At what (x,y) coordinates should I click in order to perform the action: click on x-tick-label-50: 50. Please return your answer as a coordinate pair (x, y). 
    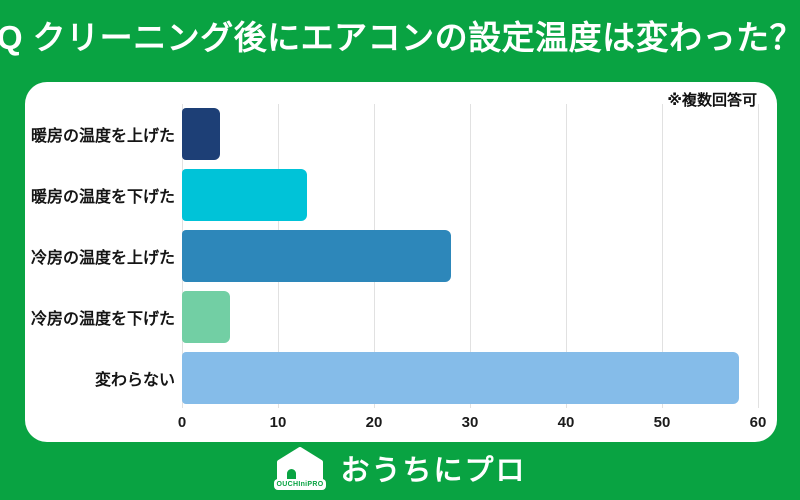
    Looking at the image, I should click on (662, 422).